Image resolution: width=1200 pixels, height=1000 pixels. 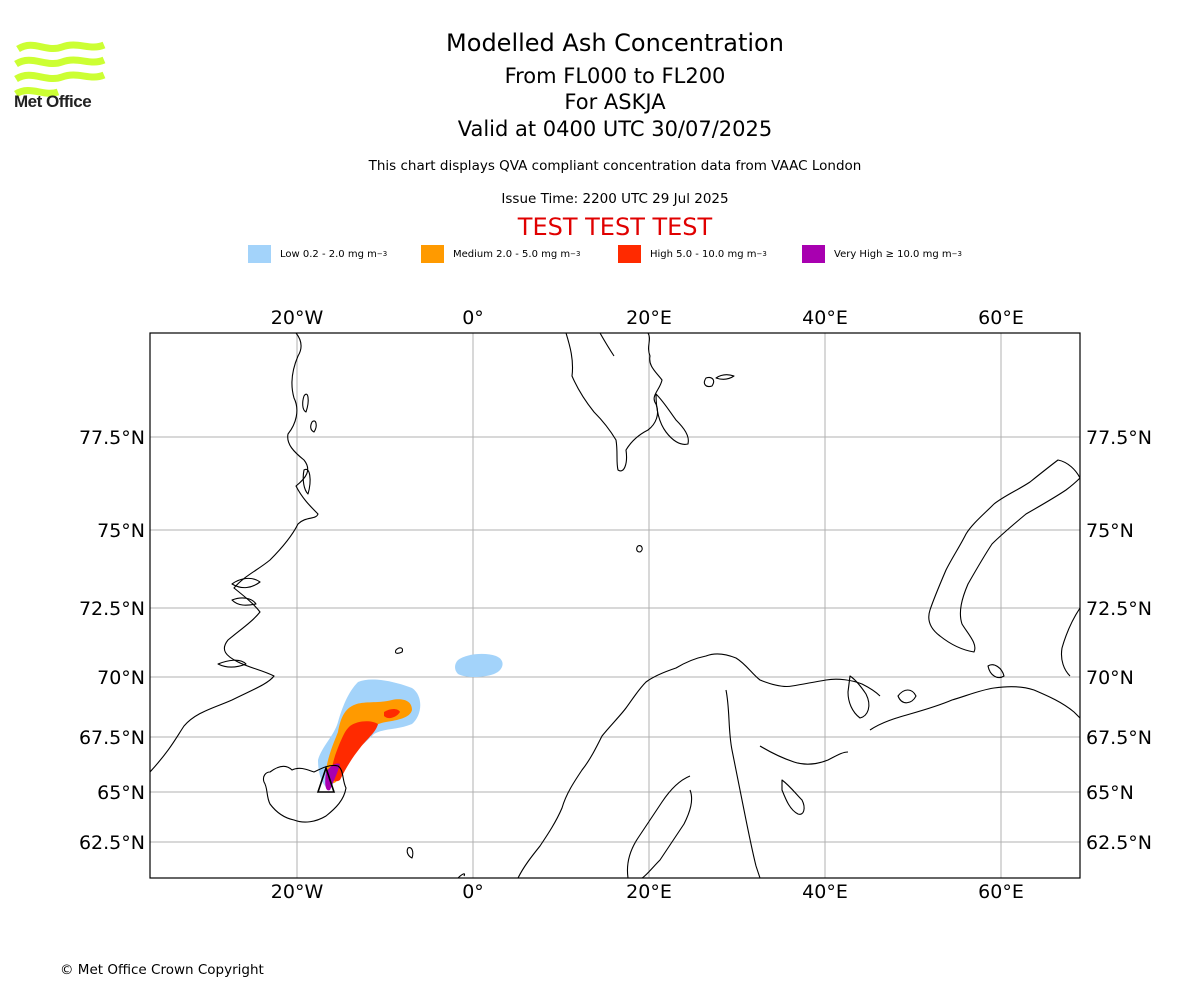 What do you see at coordinates (332, 777) in the screenshot?
I see `ash-very-high-area` at bounding box center [332, 777].